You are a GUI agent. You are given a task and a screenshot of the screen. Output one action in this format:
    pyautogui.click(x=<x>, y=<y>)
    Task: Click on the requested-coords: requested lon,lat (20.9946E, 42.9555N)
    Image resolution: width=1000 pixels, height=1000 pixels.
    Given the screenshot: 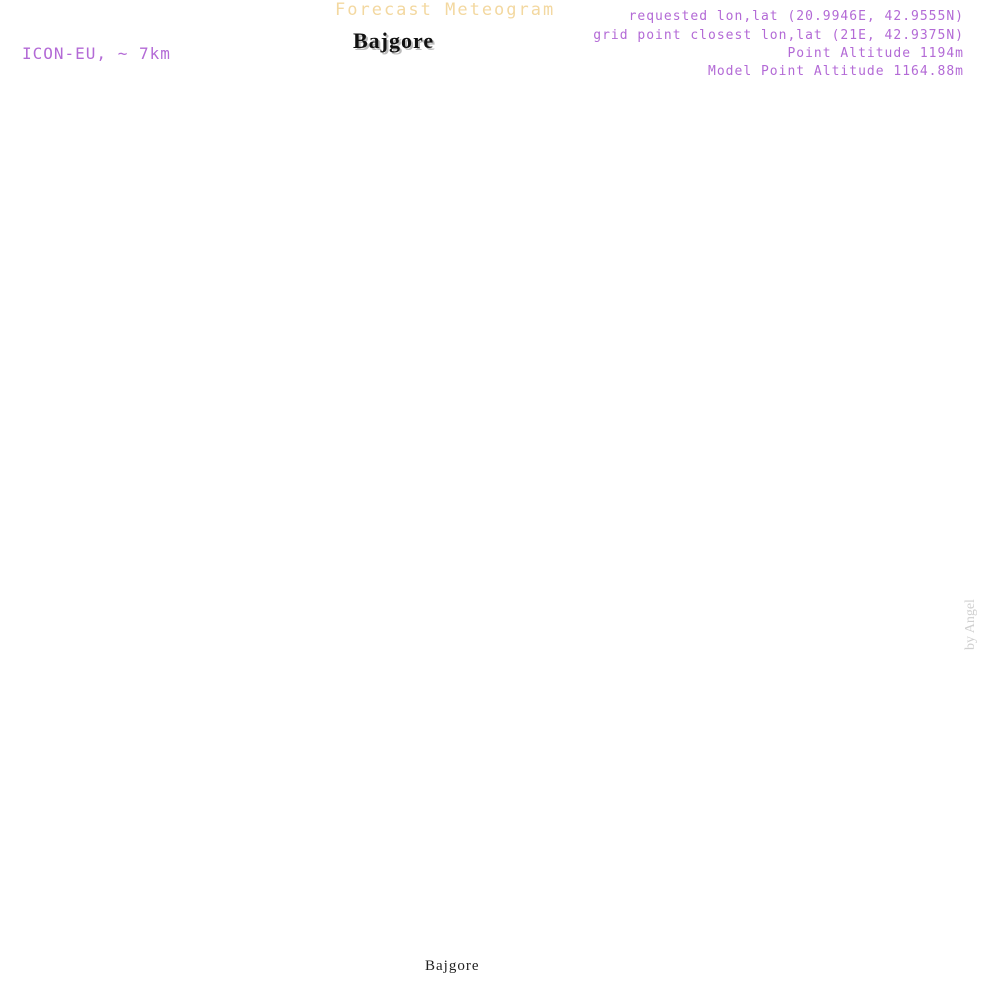 What is the action you would take?
    pyautogui.click(x=796, y=16)
    